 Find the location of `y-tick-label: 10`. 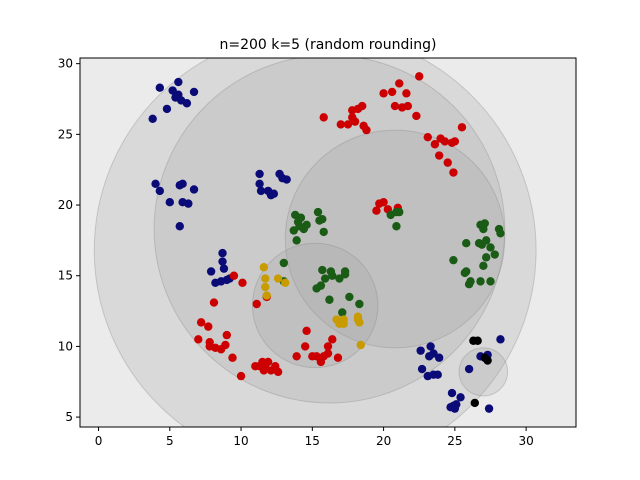

y-tick-label: 10 is located at coordinates (65, 346).